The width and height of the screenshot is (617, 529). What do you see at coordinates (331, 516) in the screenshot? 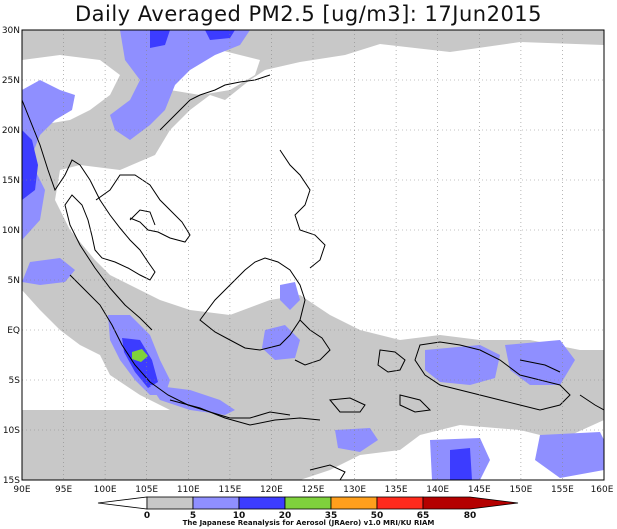
I see `colorbar-tick: 35` at bounding box center [331, 516].